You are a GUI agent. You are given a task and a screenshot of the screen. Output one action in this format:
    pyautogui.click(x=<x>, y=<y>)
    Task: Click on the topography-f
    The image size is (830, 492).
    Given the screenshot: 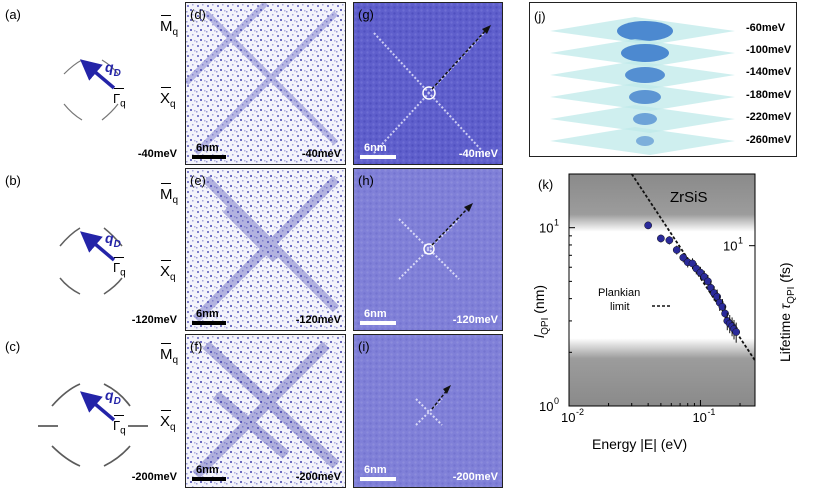 What is the action you would take?
    pyautogui.click(x=265, y=411)
    